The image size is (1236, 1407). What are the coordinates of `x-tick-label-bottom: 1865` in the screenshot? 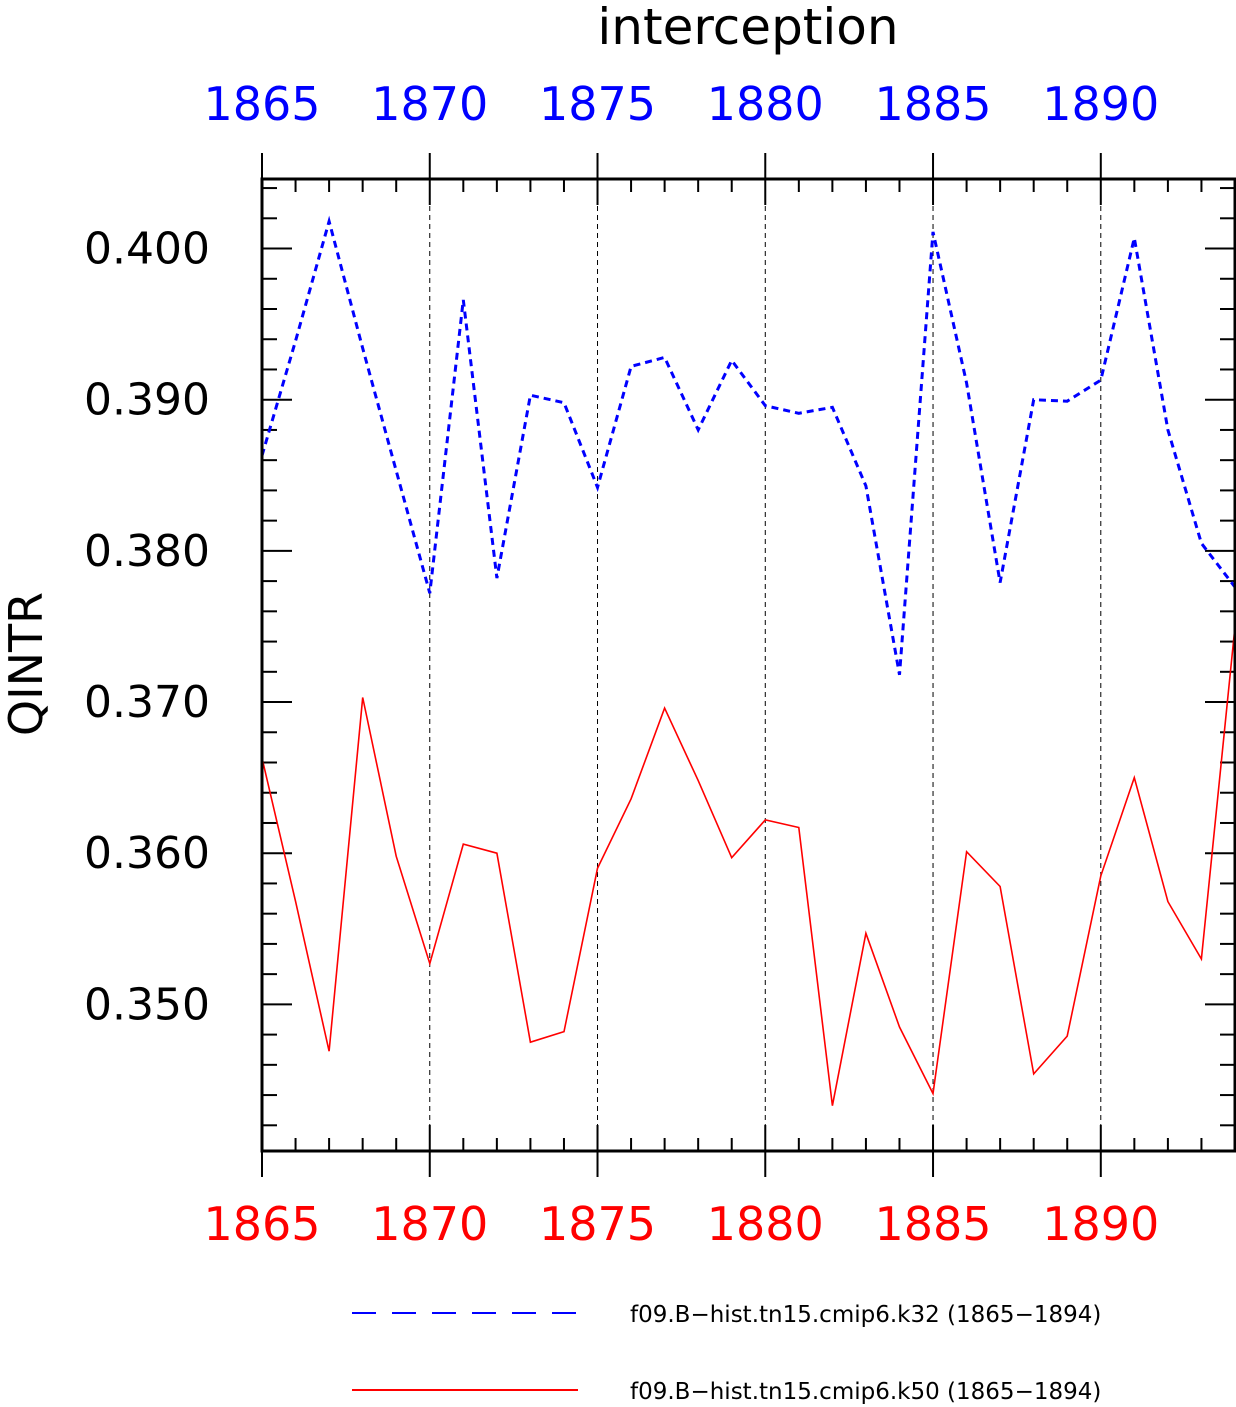 It's located at (261, 1224).